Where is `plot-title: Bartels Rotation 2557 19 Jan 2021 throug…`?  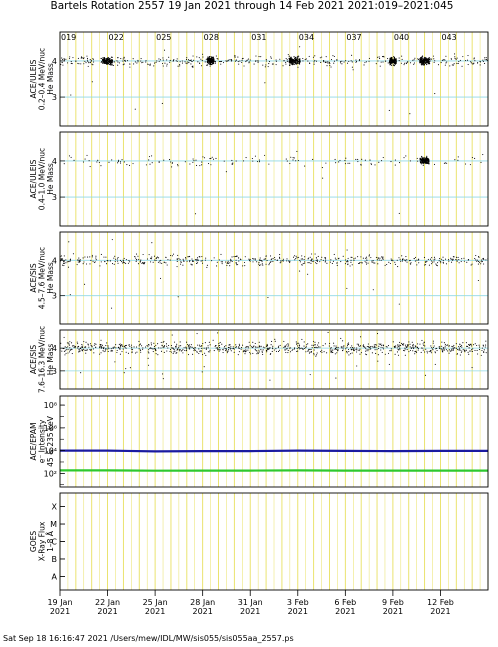 plot-title: Bartels Rotation 2557 19 Jan 2021 throug… is located at coordinates (252, 6).